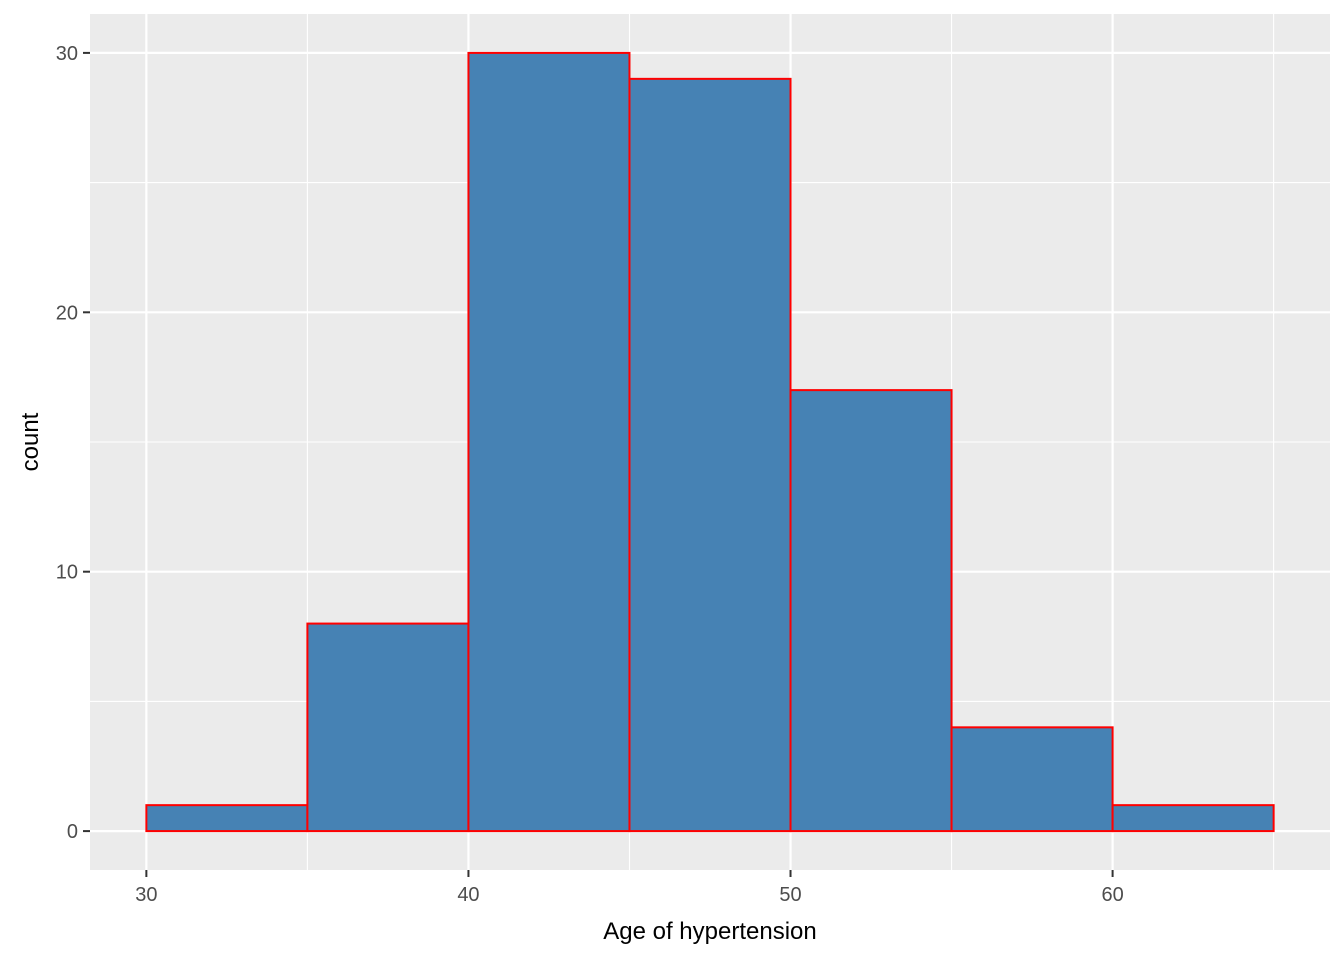 The height and width of the screenshot is (965, 1344). Describe the element at coordinates (709, 931) in the screenshot. I see `x-axis-title: Age of hypertension` at that location.